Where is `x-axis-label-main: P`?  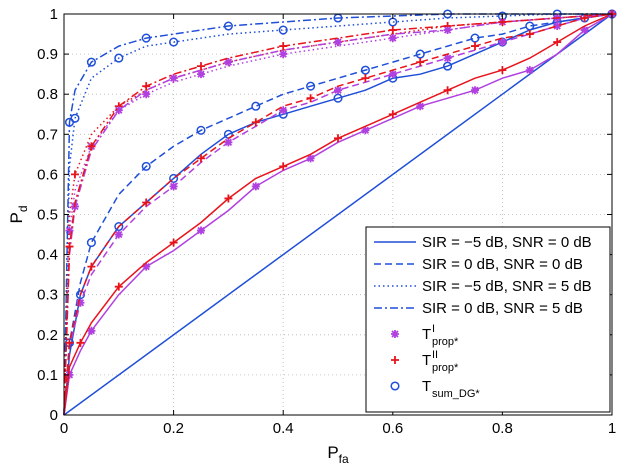
x-axis-label-main: P is located at coordinates (332, 452).